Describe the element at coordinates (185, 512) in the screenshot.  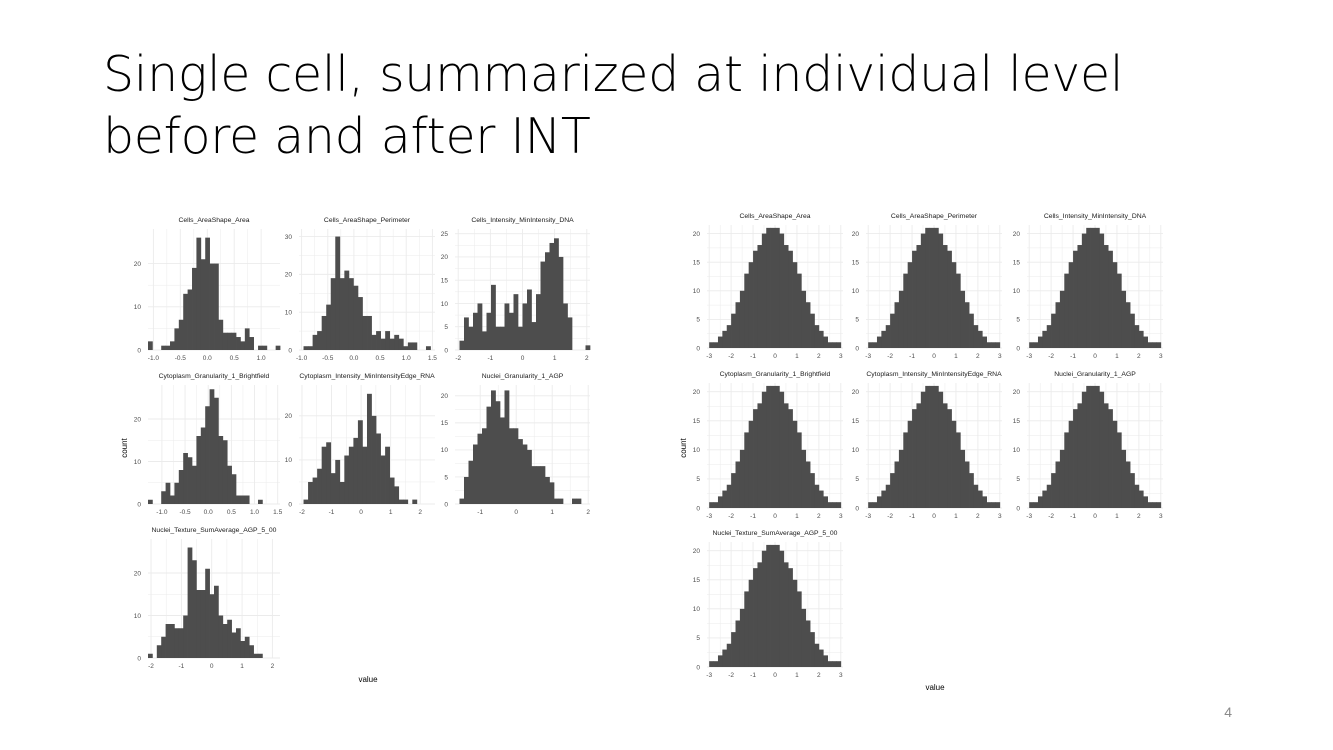
I see `x-tick-label: -0.5` at that location.